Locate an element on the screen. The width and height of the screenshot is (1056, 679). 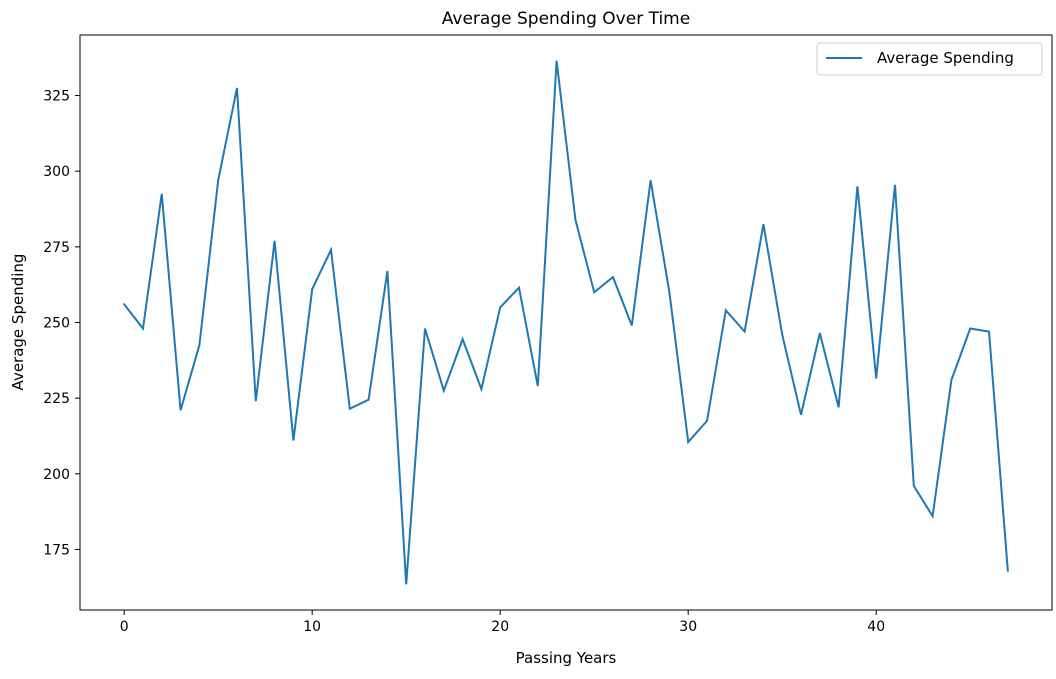
y-tick-label: 250 is located at coordinates (56, 324).